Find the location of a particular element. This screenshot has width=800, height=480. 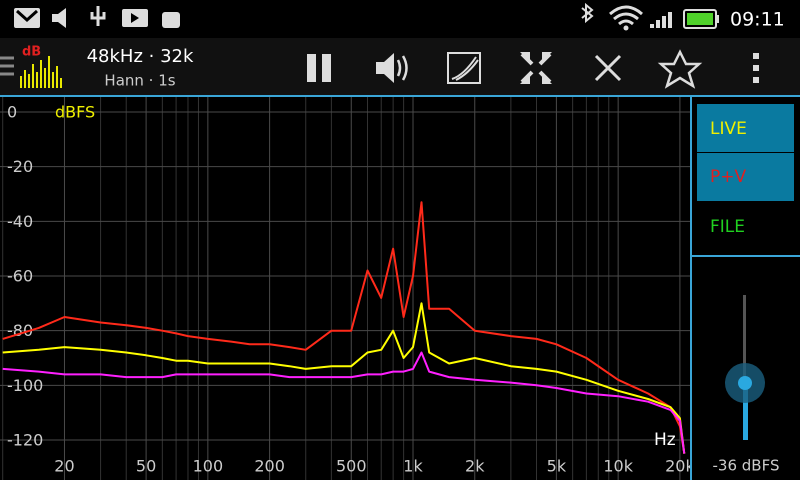

x-tick-label: 50 is located at coordinates (146, 466).